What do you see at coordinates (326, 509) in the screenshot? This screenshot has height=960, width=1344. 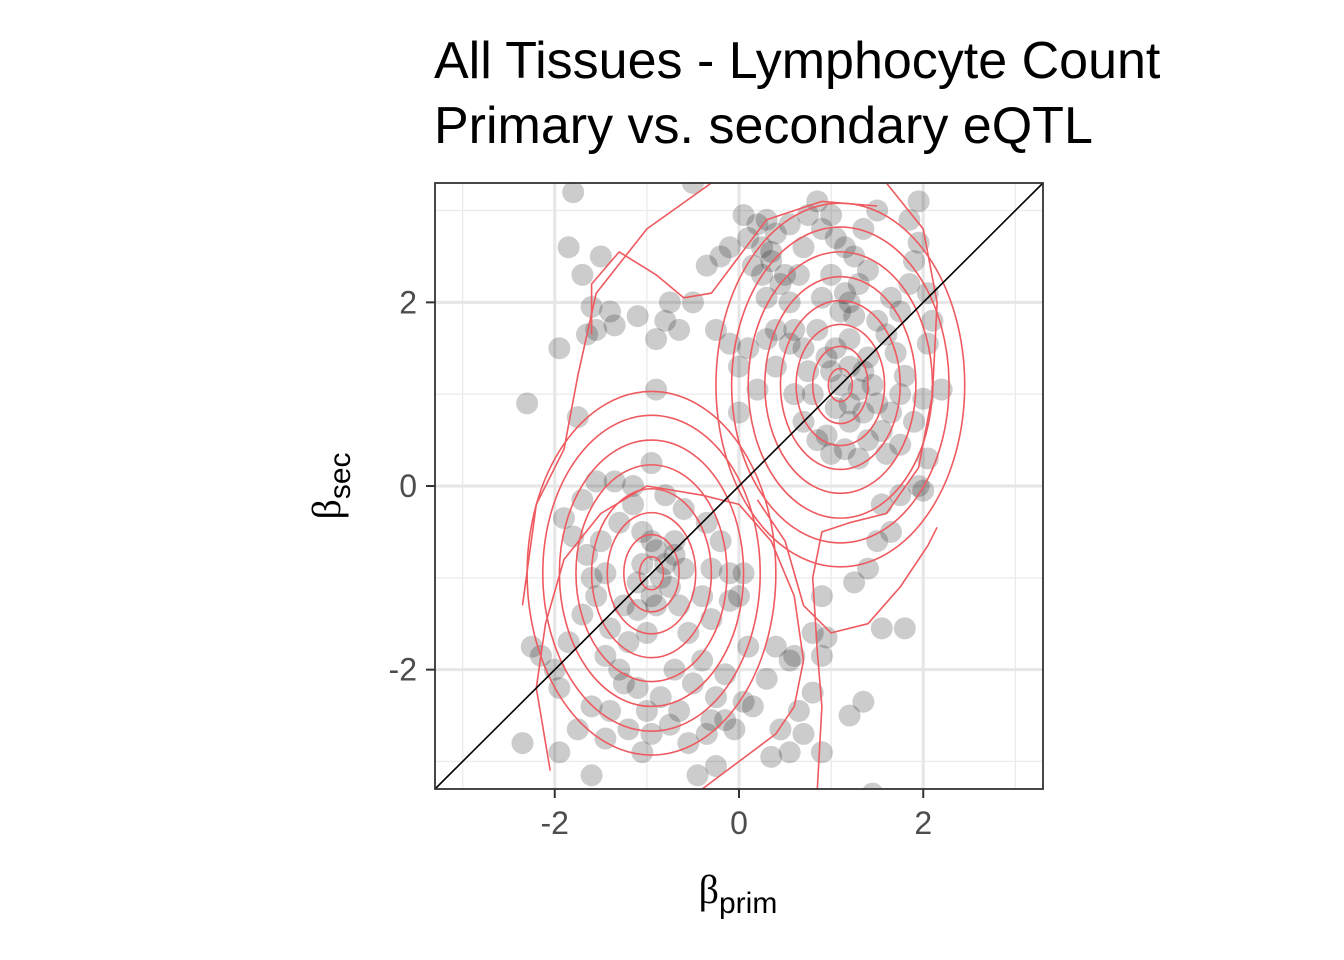 I see `y-axis-label-symbol: β` at bounding box center [326, 509].